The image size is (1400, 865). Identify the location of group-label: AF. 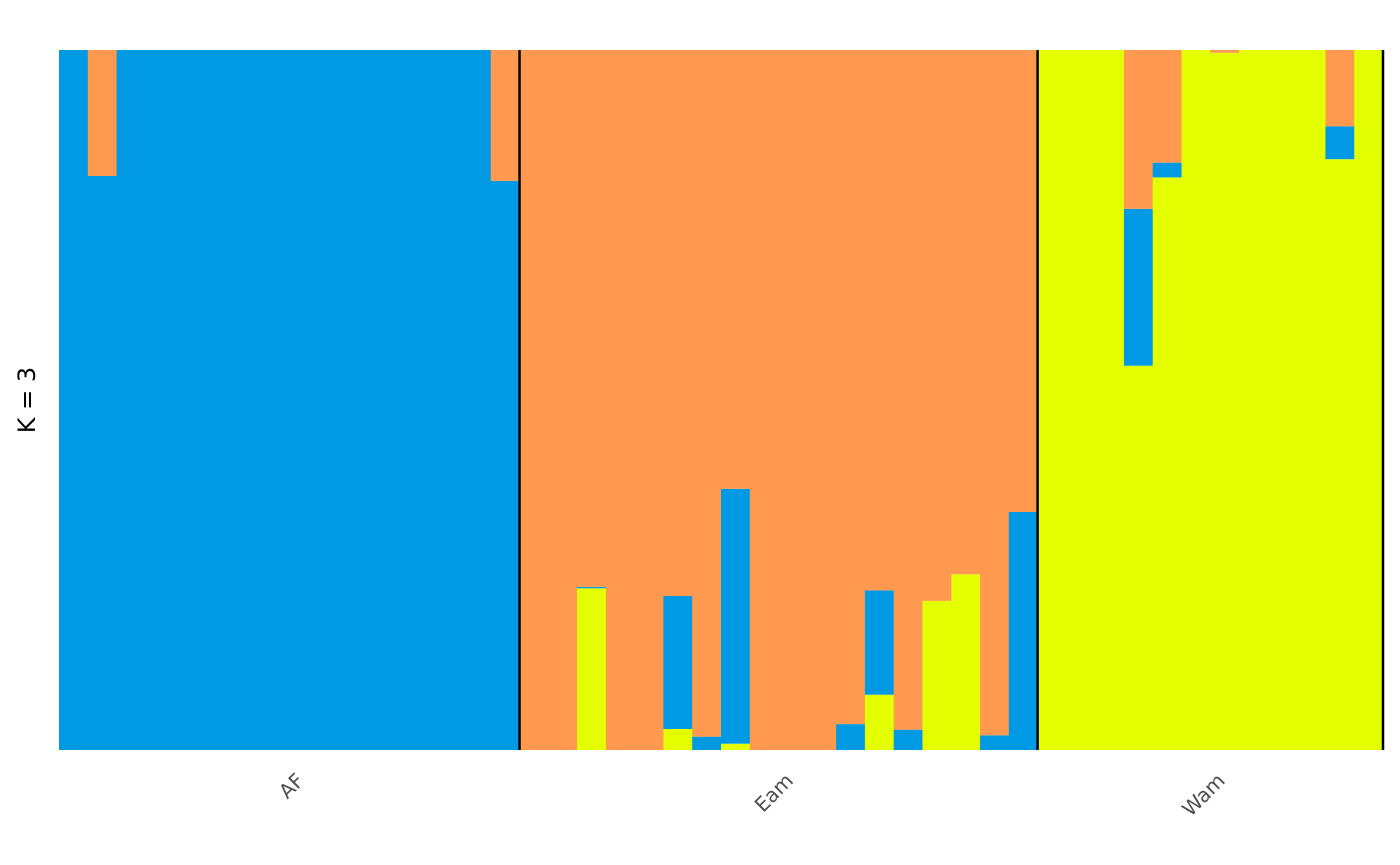
(291, 785).